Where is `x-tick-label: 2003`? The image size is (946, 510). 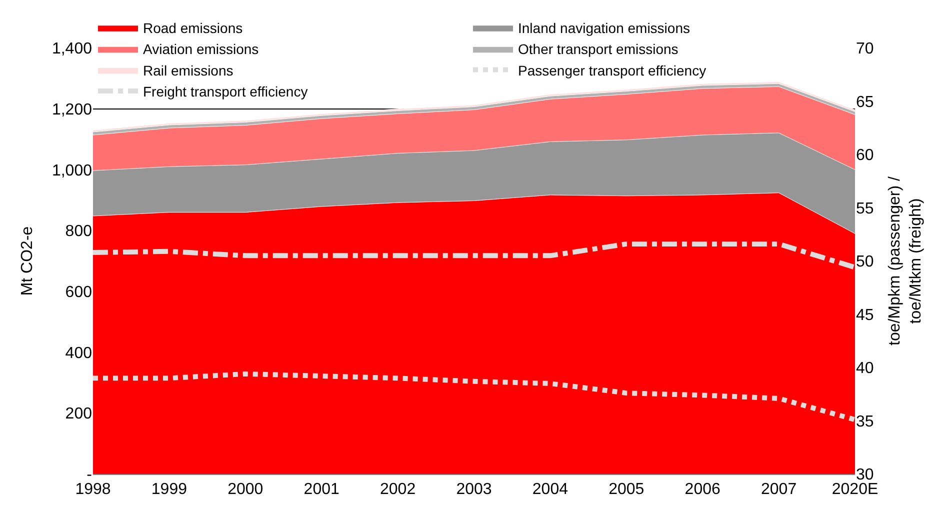 x-tick-label: 2003 is located at coordinates (474, 489).